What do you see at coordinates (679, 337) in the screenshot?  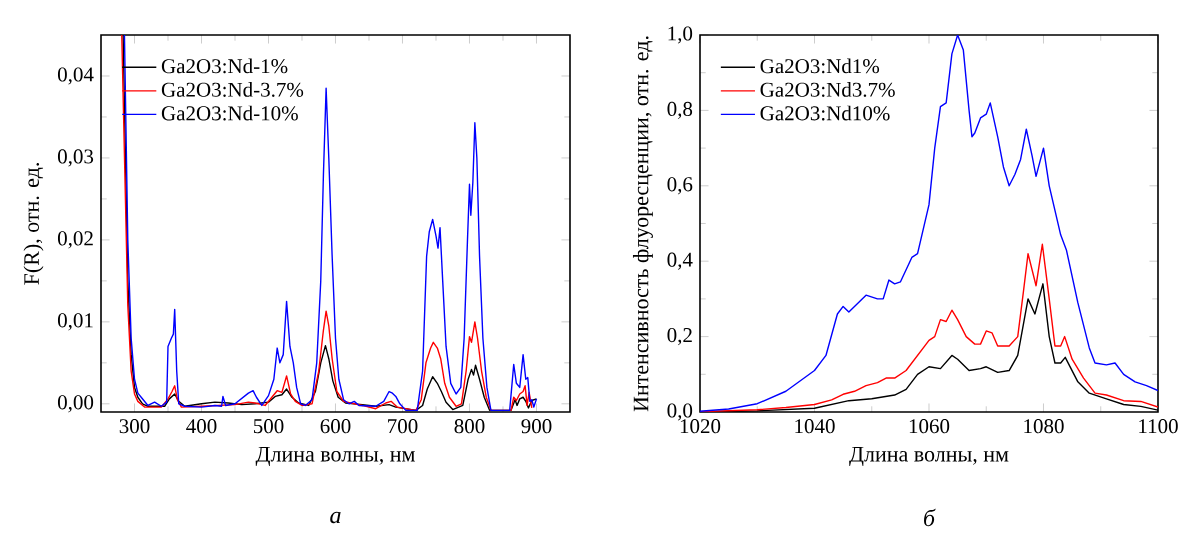 I see `y-tick-label: 0,2` at bounding box center [679, 337].